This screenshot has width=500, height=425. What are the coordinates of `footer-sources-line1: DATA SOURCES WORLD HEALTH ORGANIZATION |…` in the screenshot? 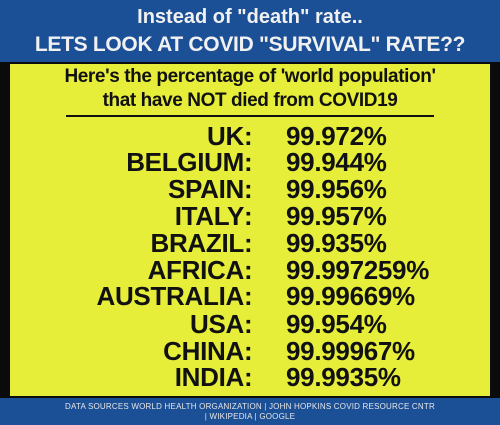 It's located at (250, 406).